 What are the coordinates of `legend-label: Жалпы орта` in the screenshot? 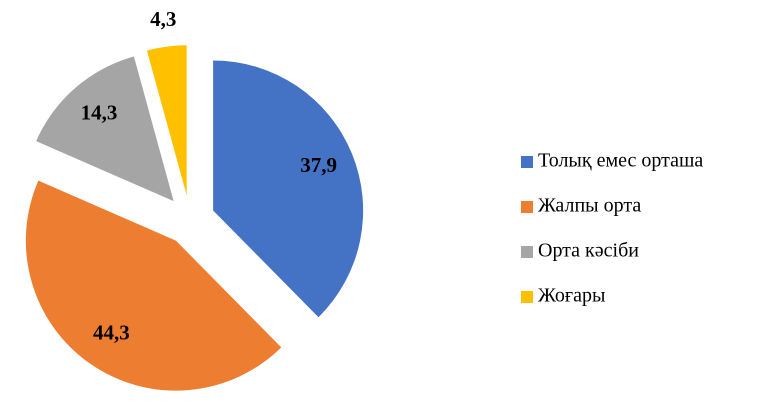 It's located at (589, 206).